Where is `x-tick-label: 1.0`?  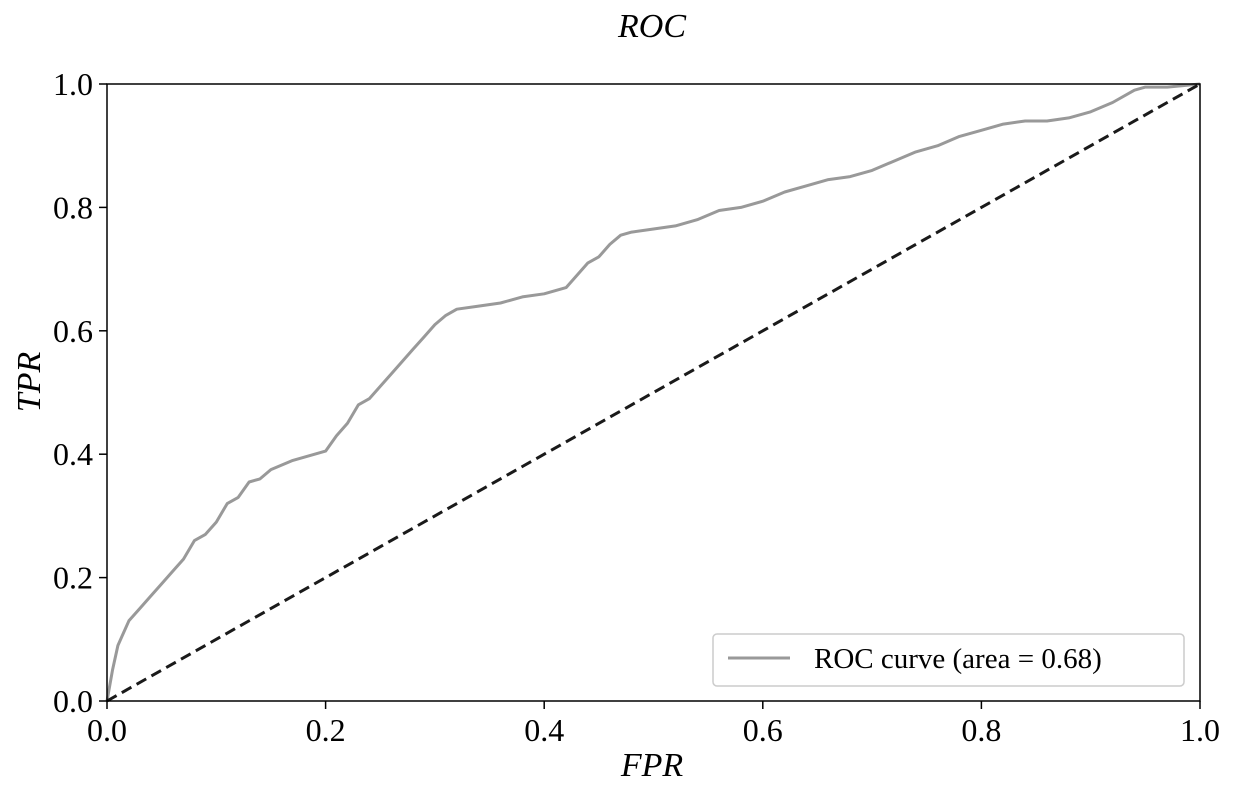 x-tick-label: 1.0 is located at coordinates (1200, 730).